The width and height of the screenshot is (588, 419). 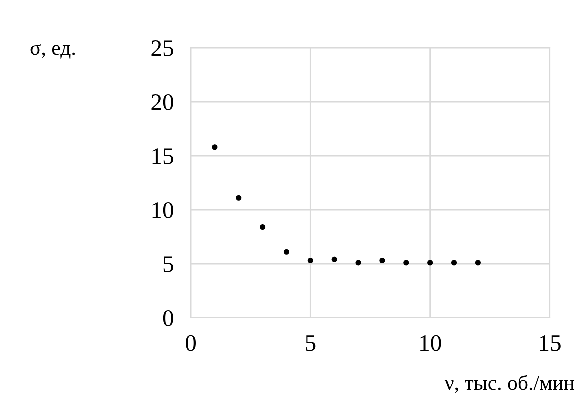 What do you see at coordinates (163, 156) in the screenshot?
I see `y-tick-label: 15` at bounding box center [163, 156].